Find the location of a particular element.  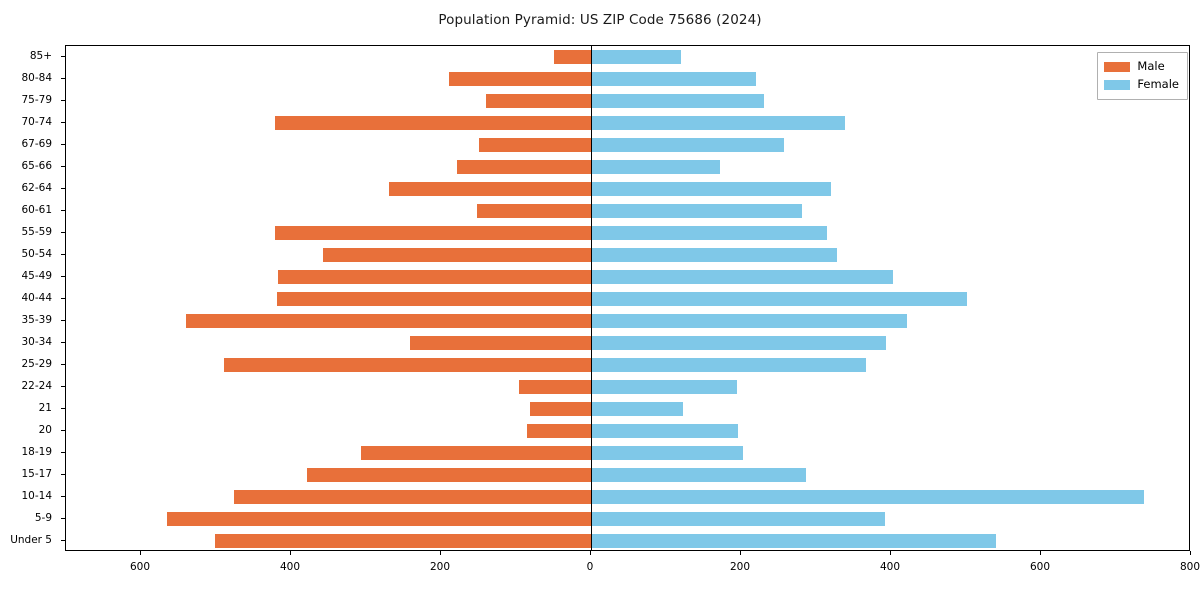

x-tick-label: 800 is located at coordinates (1189, 567).